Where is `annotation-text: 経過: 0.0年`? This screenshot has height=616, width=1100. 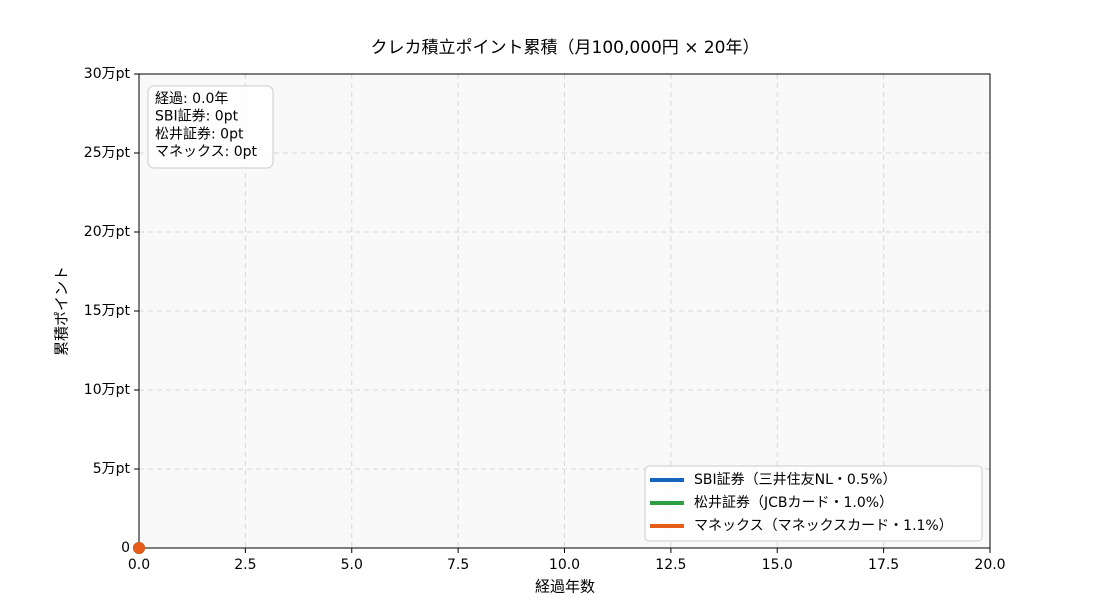 annotation-text: 経過: 0.0年 is located at coordinates (191, 99).